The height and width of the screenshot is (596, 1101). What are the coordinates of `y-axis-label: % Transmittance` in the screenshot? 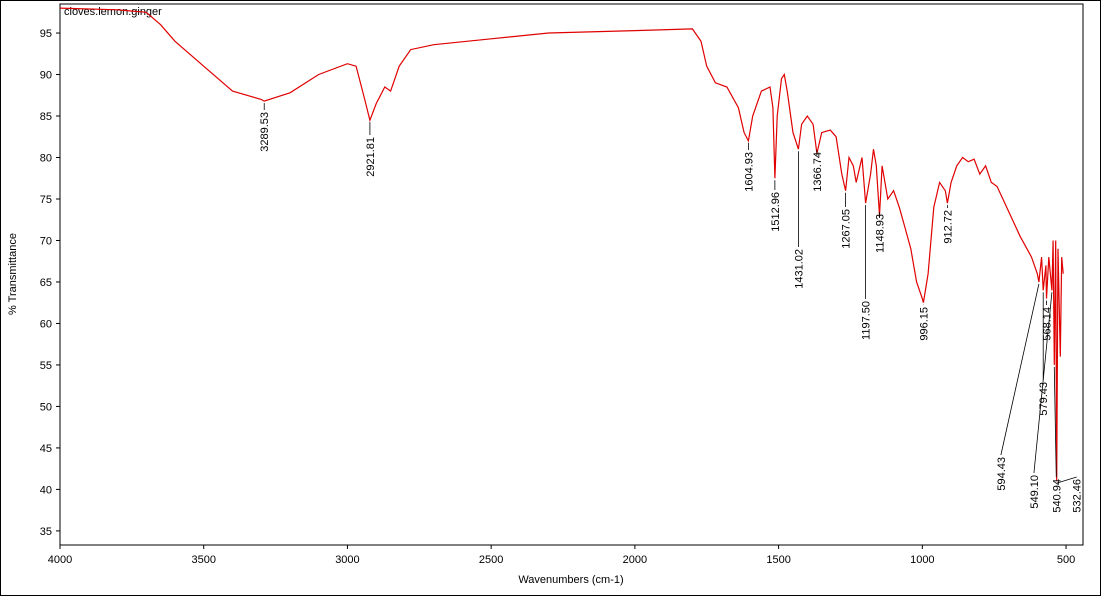 It's located at (13, 274).